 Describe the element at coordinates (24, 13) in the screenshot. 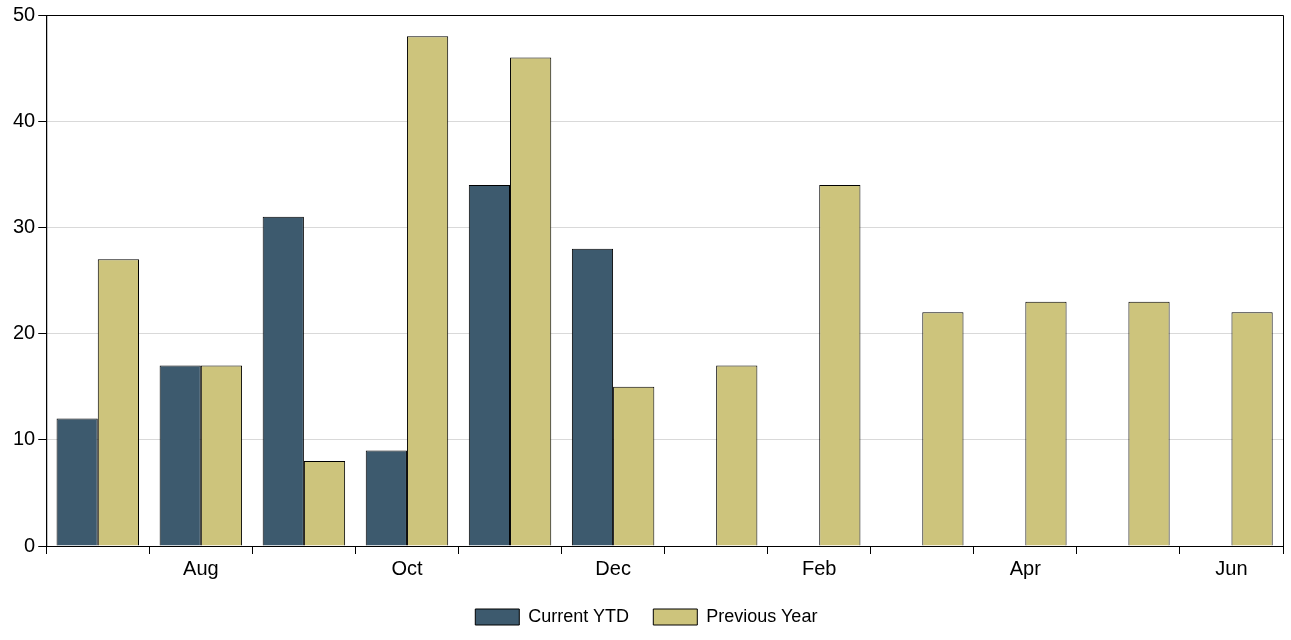

I see `y-tick-label: 50` at that location.